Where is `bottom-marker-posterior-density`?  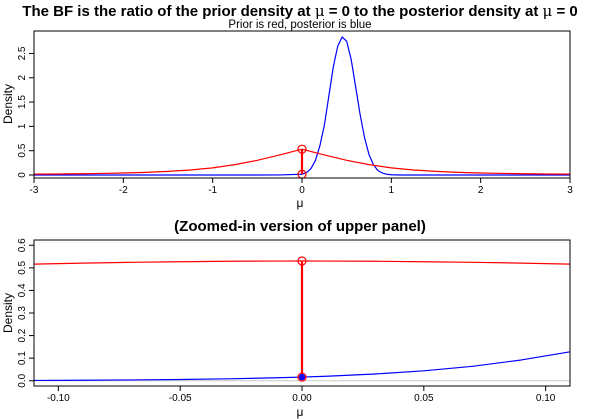
bottom-marker-posterior-density is located at coordinates (302, 377).